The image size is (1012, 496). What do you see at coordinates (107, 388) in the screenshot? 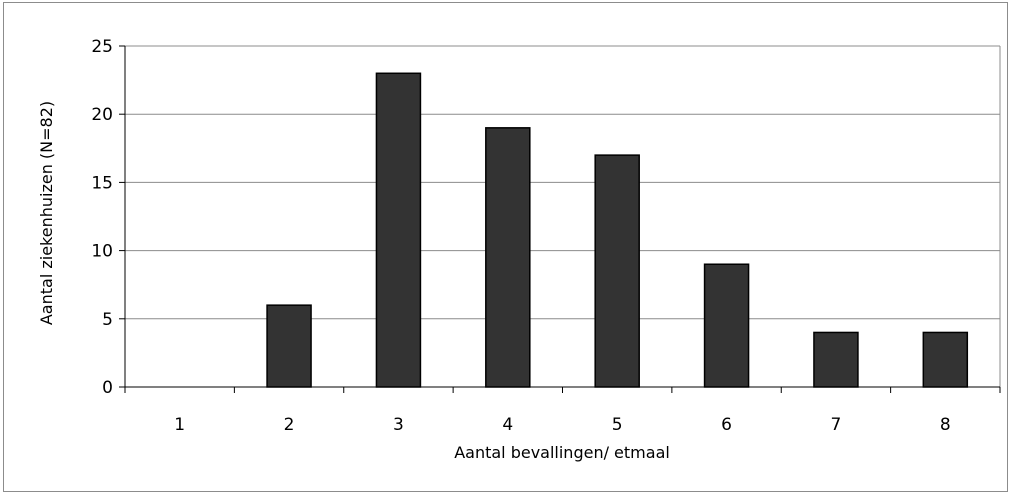
I see `y-tick-label: 0` at bounding box center [107, 388].